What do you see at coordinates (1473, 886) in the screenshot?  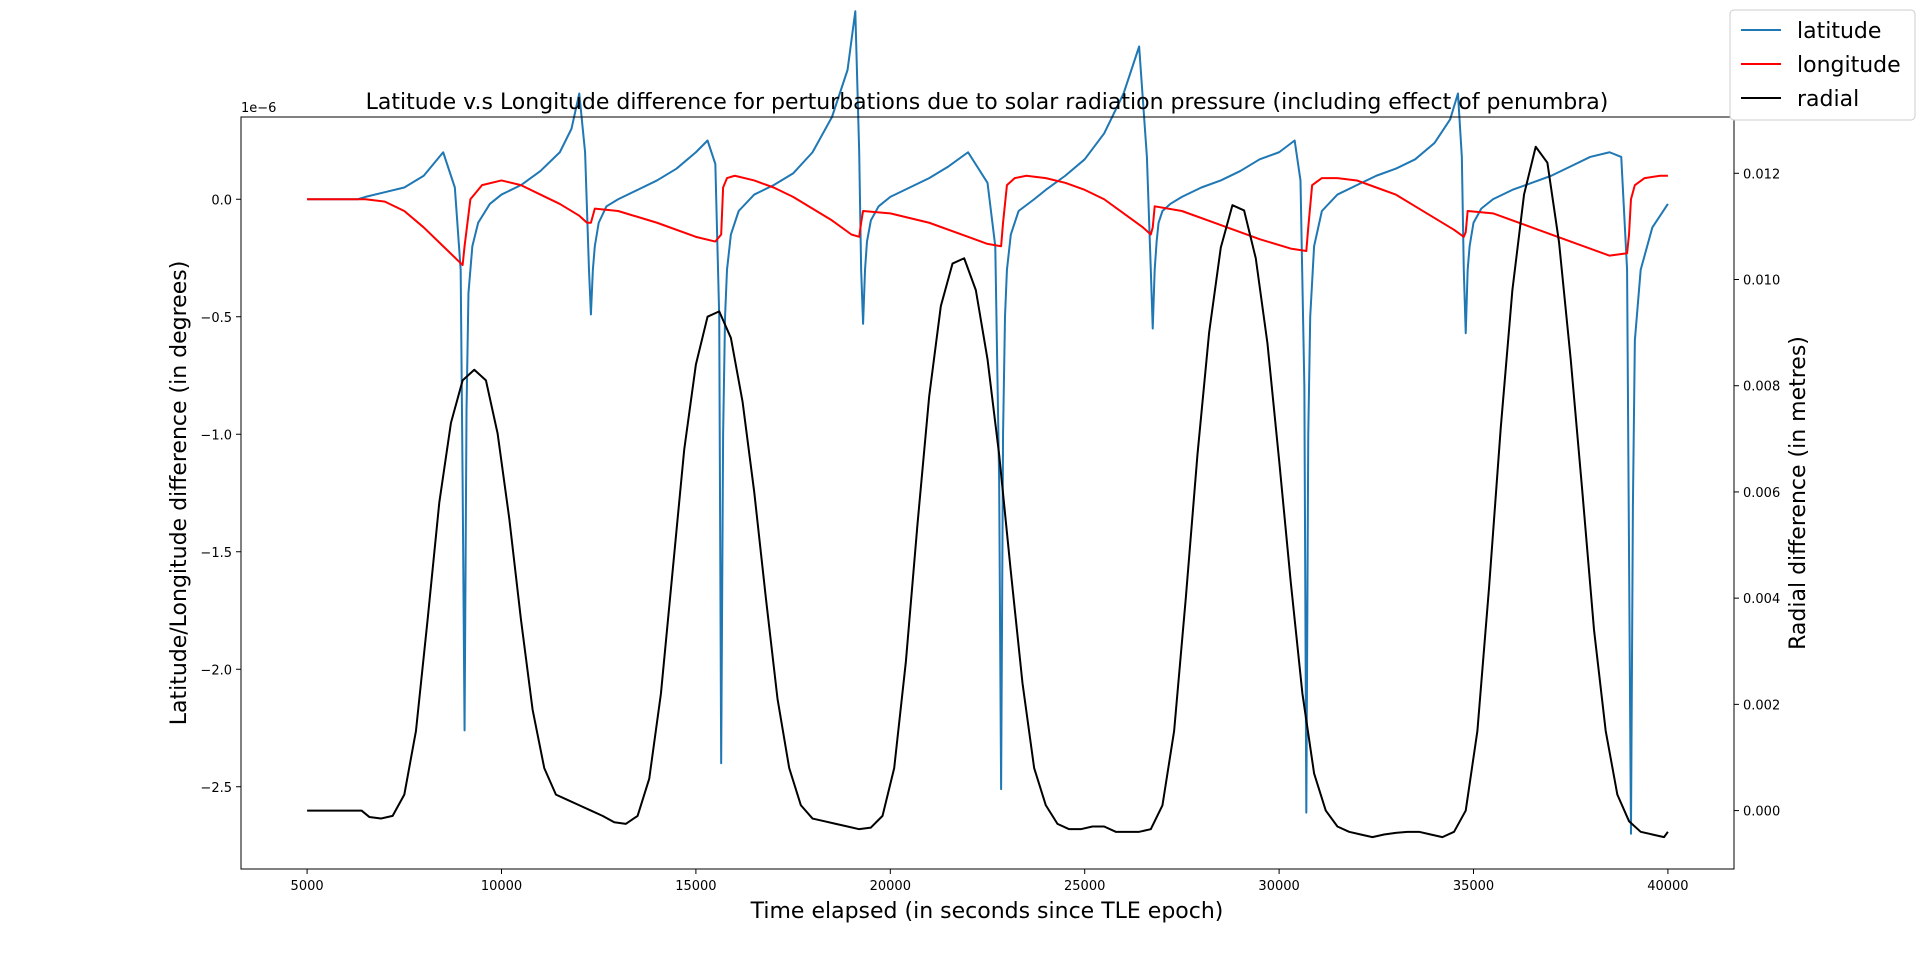 I see `x-tick-label: 35000` at bounding box center [1473, 886].